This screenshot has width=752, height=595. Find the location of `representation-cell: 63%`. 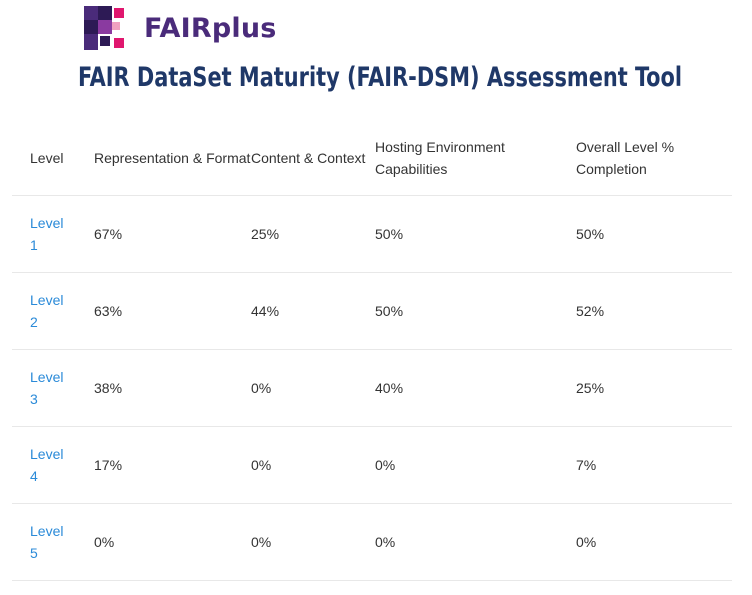

representation-cell: 63% is located at coordinates (172, 311).